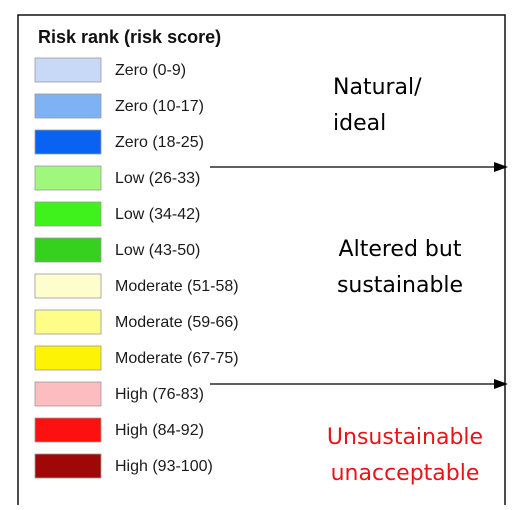 The image size is (526, 510). Describe the element at coordinates (159, 430) in the screenshot. I see `legend-label: High (84-92)` at that location.